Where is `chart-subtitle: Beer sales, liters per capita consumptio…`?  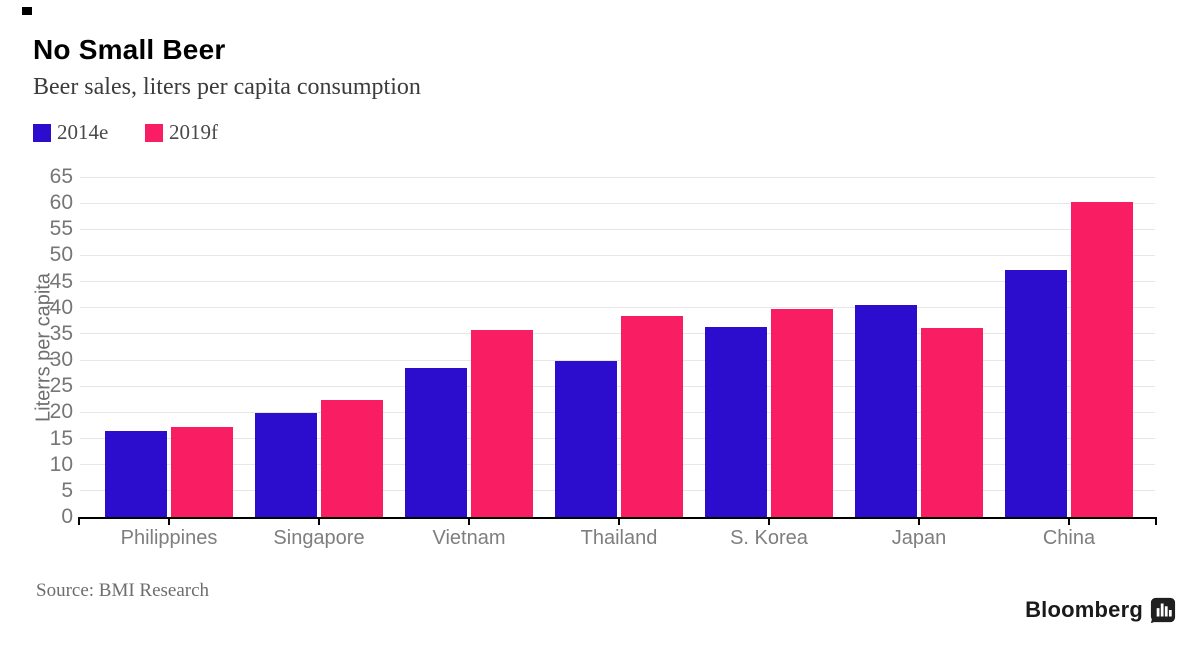 chart-subtitle: Beer sales, liters per capita consumptio… is located at coordinates (227, 87).